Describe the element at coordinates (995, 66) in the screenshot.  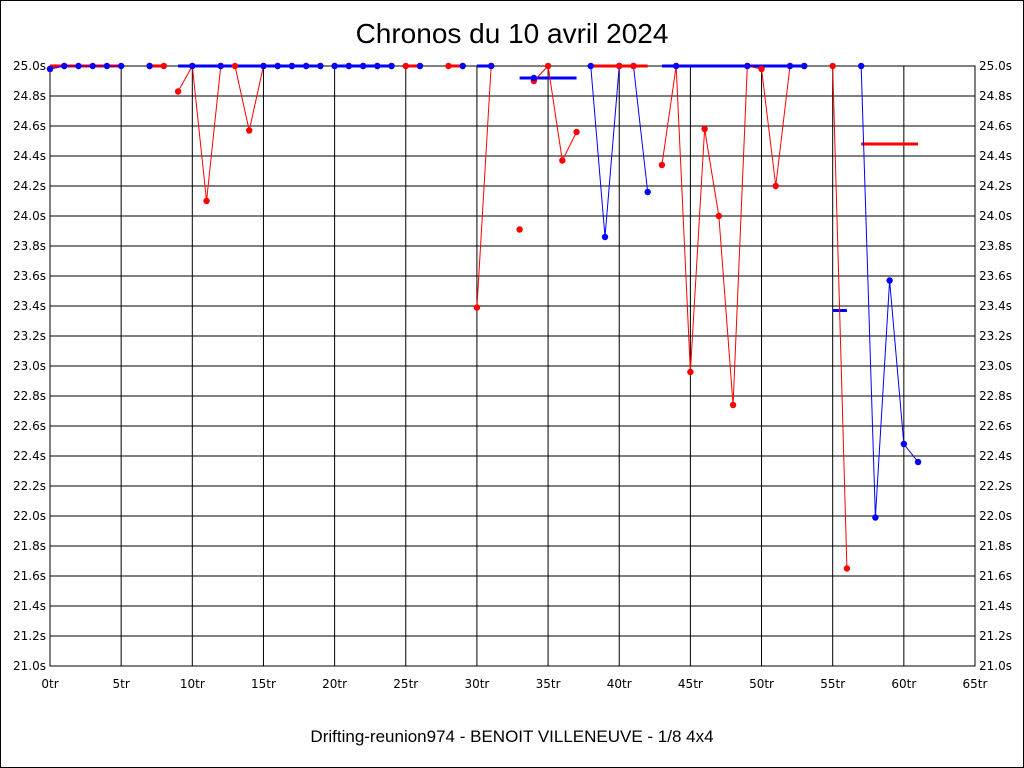
I see `y-tick-label-right: 25.0s` at that location.